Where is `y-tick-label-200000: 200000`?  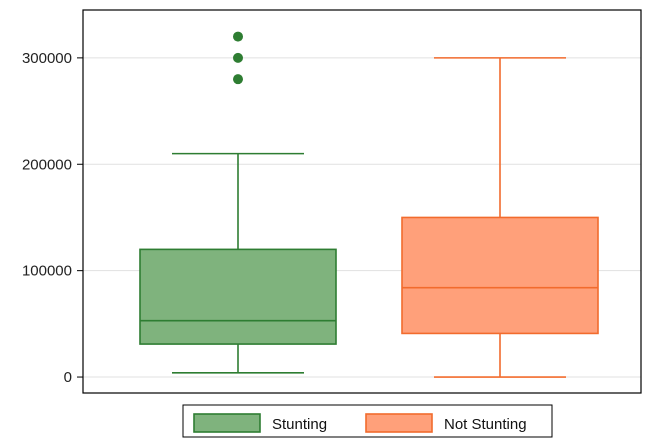
y-tick-label-200000: 200000 is located at coordinates (47, 164).